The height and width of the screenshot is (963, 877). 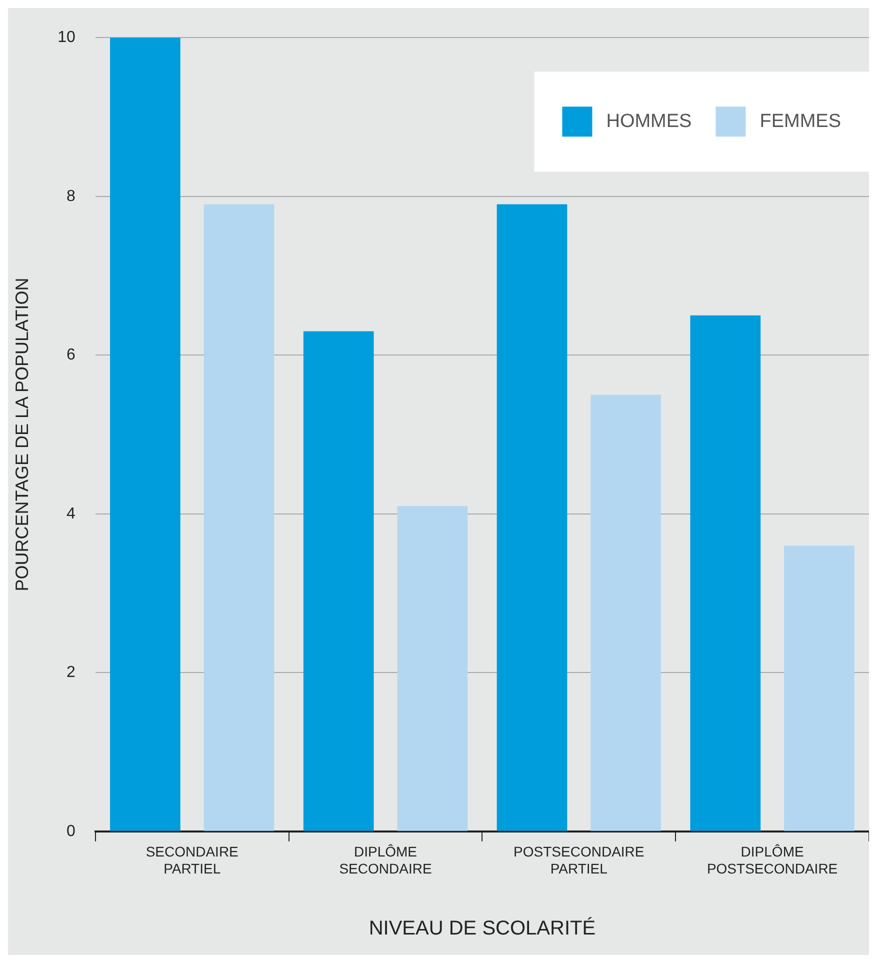 What do you see at coordinates (772, 860) in the screenshot?
I see `x-tick-label: DIPLÔME POSTSECONDAIRE` at bounding box center [772, 860].